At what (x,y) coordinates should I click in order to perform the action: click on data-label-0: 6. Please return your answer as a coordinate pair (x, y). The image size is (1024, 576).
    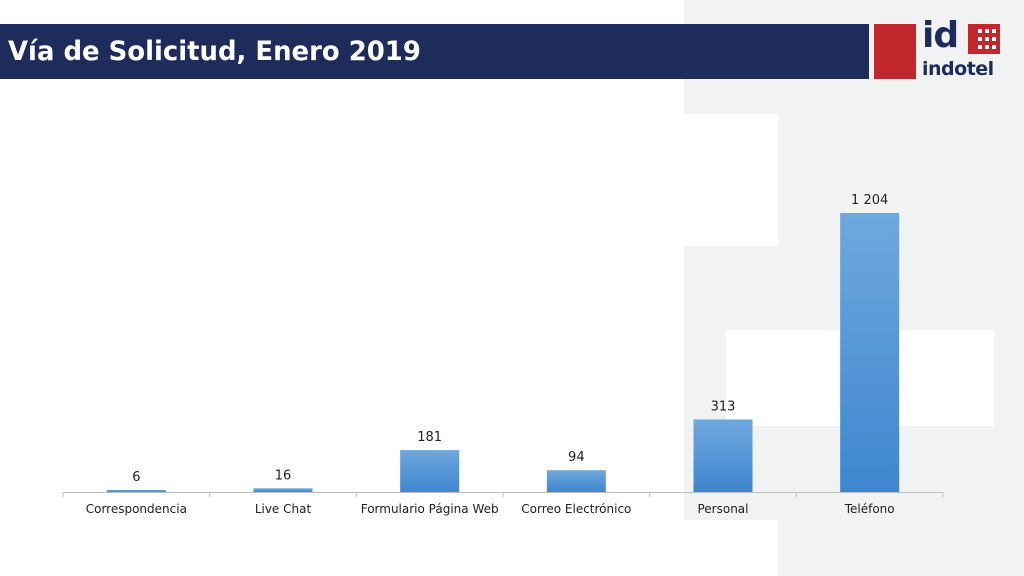
    Looking at the image, I should click on (136, 477).